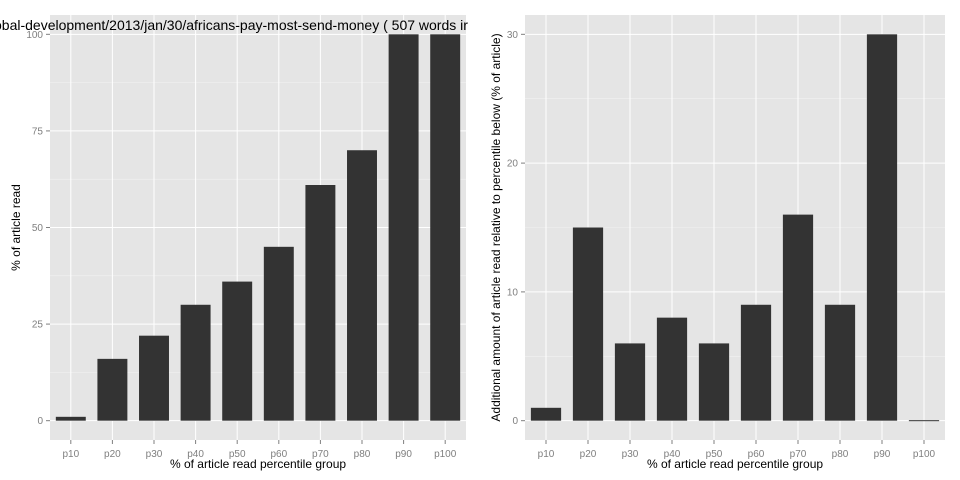 The image size is (960, 480). What do you see at coordinates (735, 464) in the screenshot?
I see `right-x-axis-title: % of article read percentile group` at bounding box center [735, 464].